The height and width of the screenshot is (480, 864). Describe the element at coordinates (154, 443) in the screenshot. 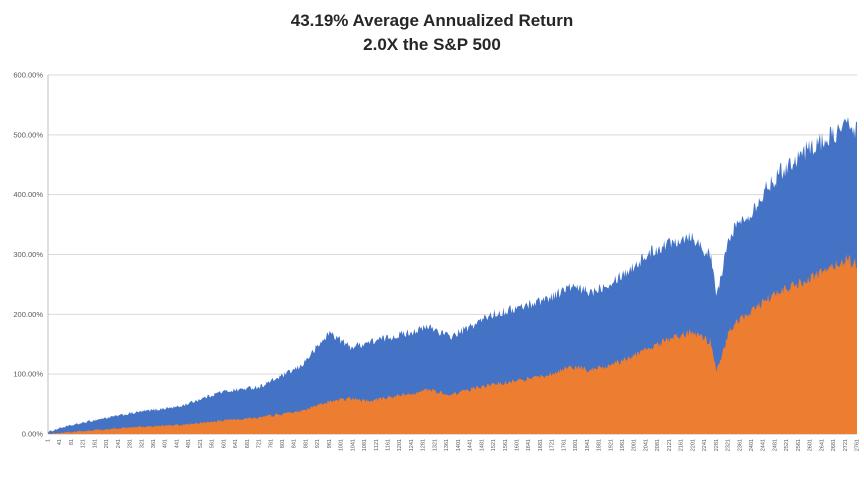

I see `x-tick-label: 361` at that location.